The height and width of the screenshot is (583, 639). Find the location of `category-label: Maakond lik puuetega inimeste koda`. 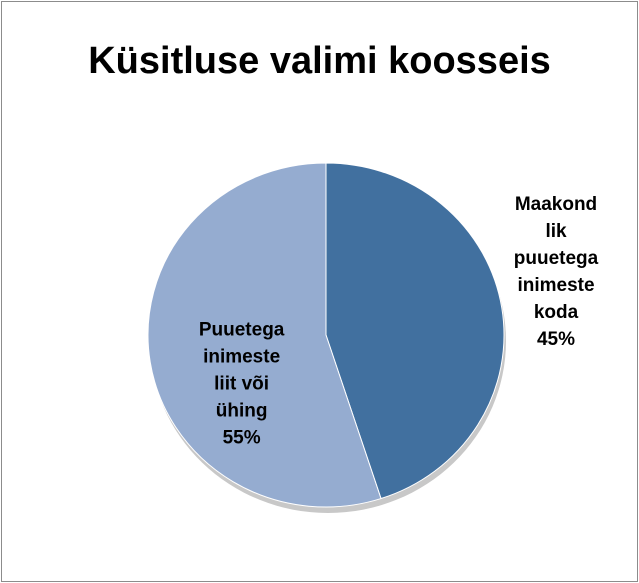

category-label: Maakond lik puuetega inimeste koda is located at coordinates (556, 258).